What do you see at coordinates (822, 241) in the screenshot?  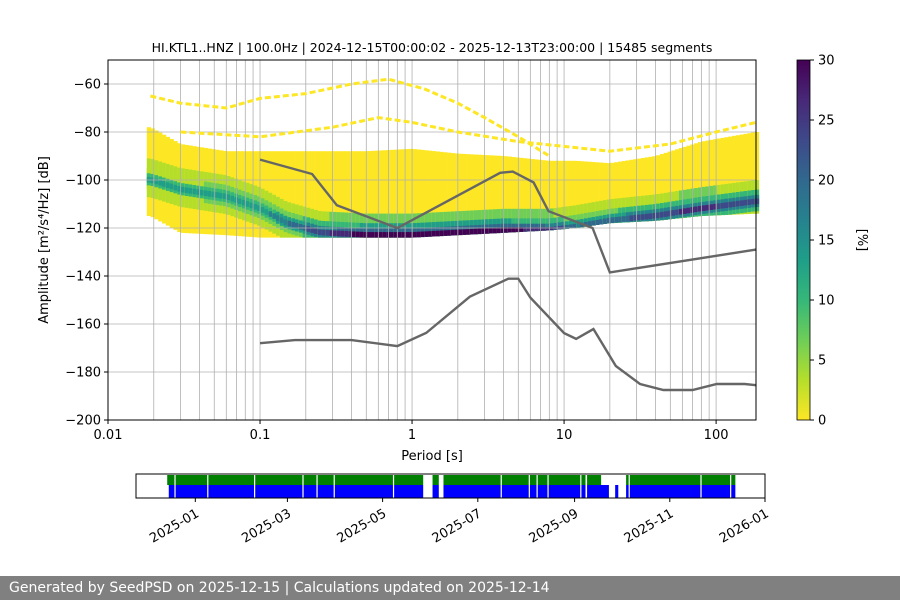 I see `colorbar-ticks: 0 5 10 15 20 25 30` at bounding box center [822, 241].